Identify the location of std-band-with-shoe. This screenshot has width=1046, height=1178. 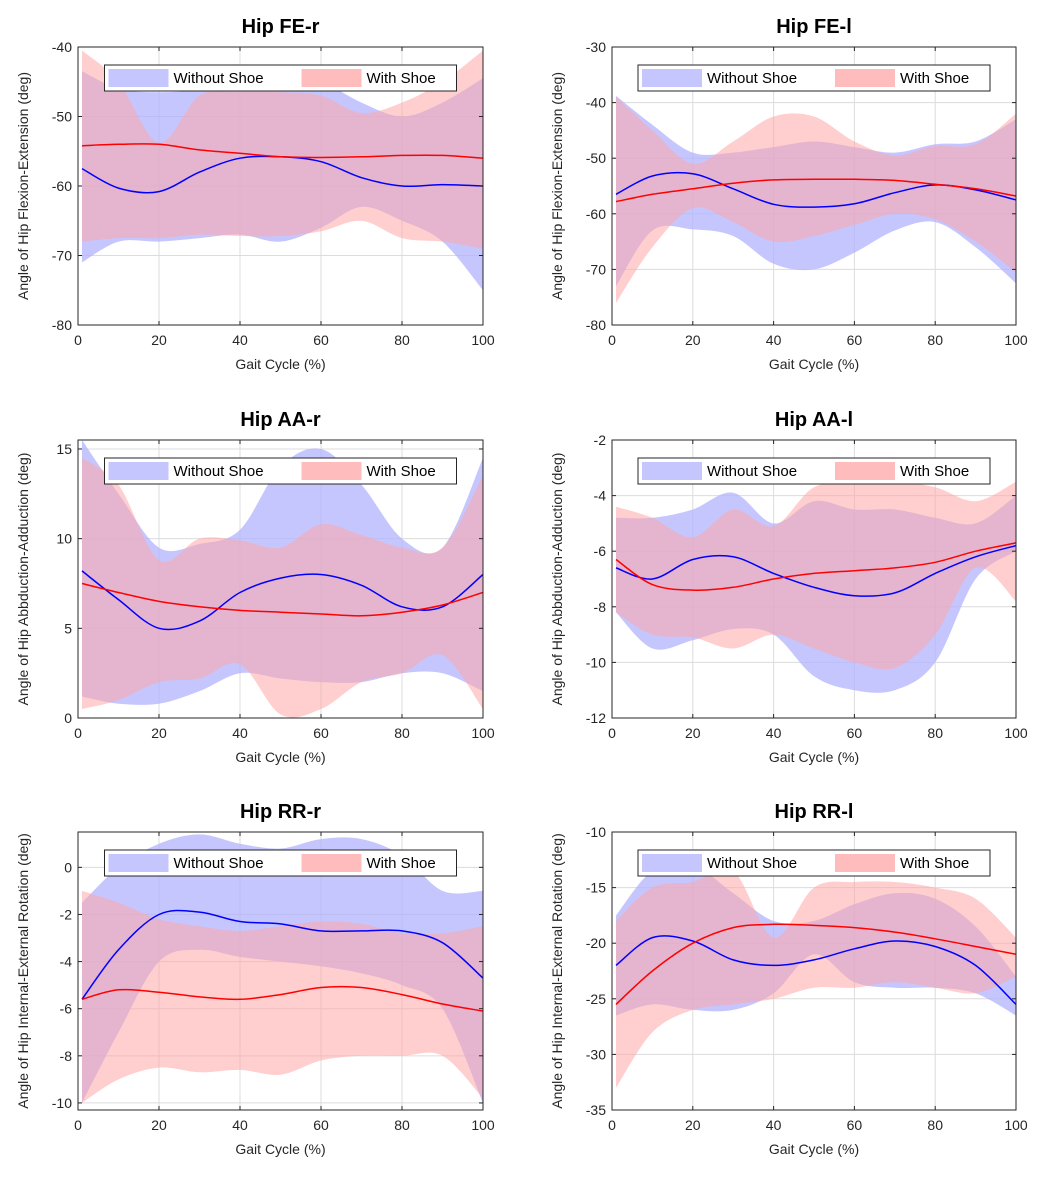
(282, 149).